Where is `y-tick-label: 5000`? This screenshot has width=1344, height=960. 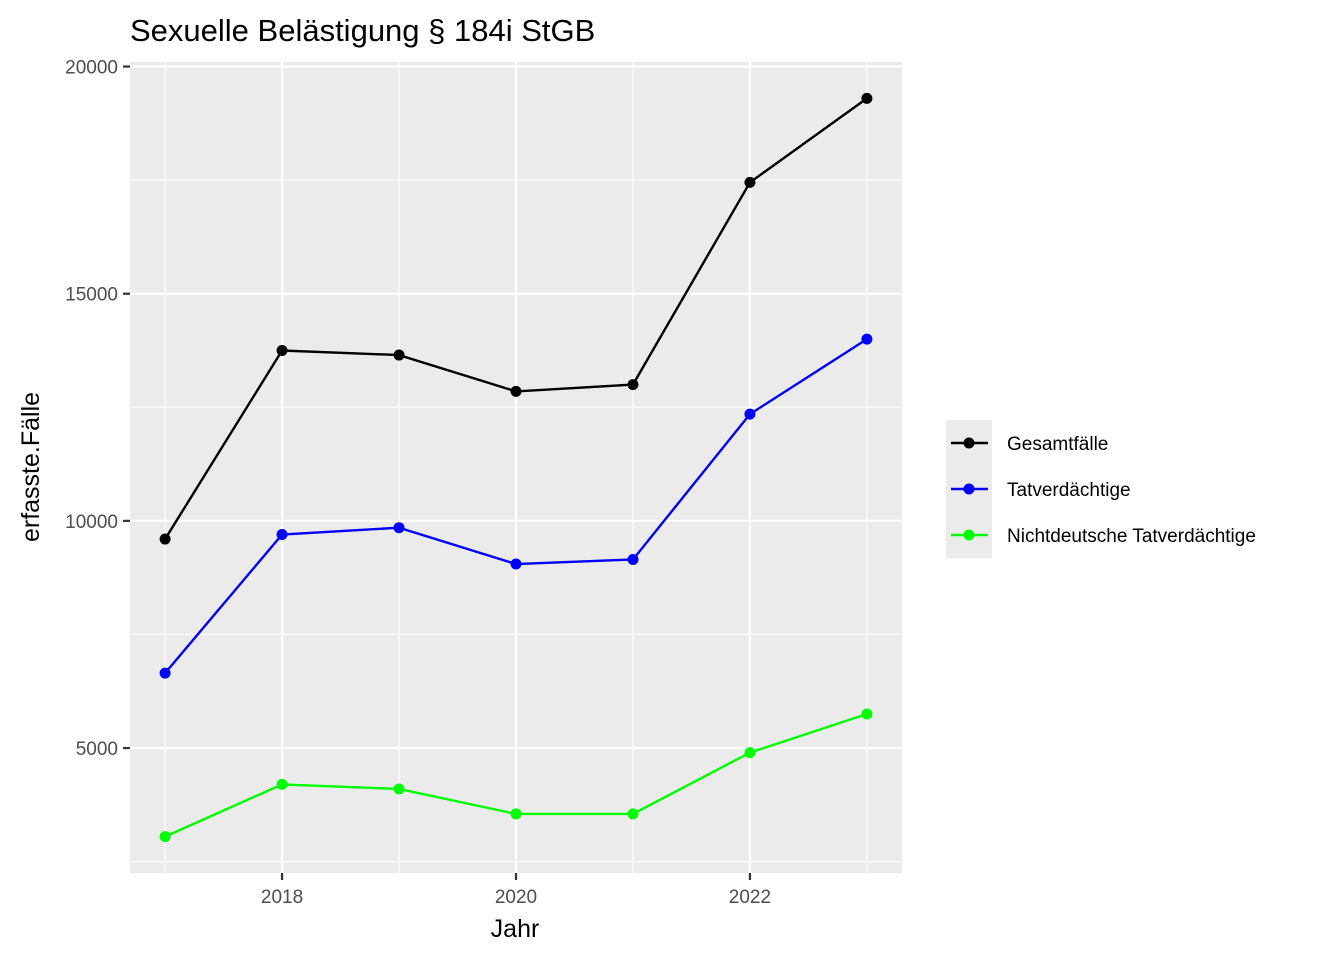 y-tick-label: 5000 is located at coordinates (97, 749).